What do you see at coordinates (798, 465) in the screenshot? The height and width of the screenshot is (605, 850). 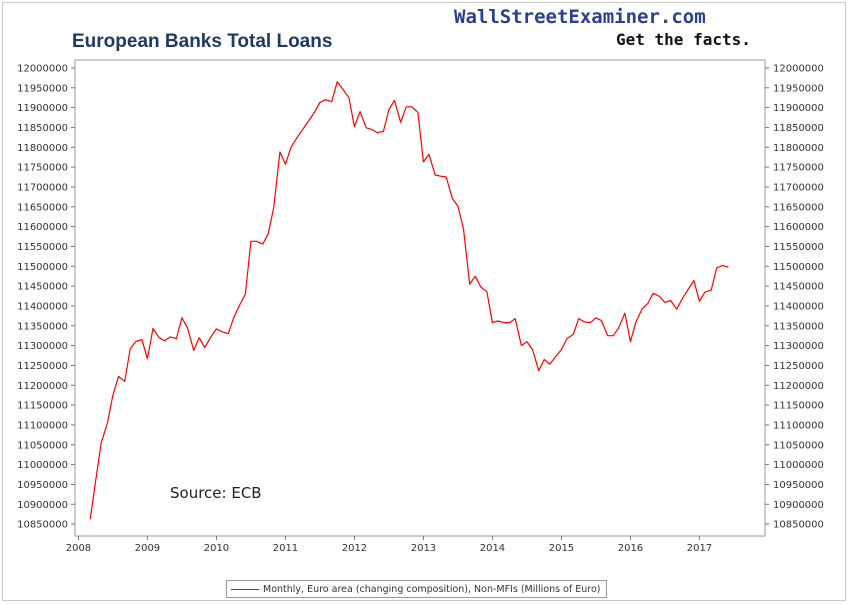 I see `y-tick-label-right: 11000000` at bounding box center [798, 465].